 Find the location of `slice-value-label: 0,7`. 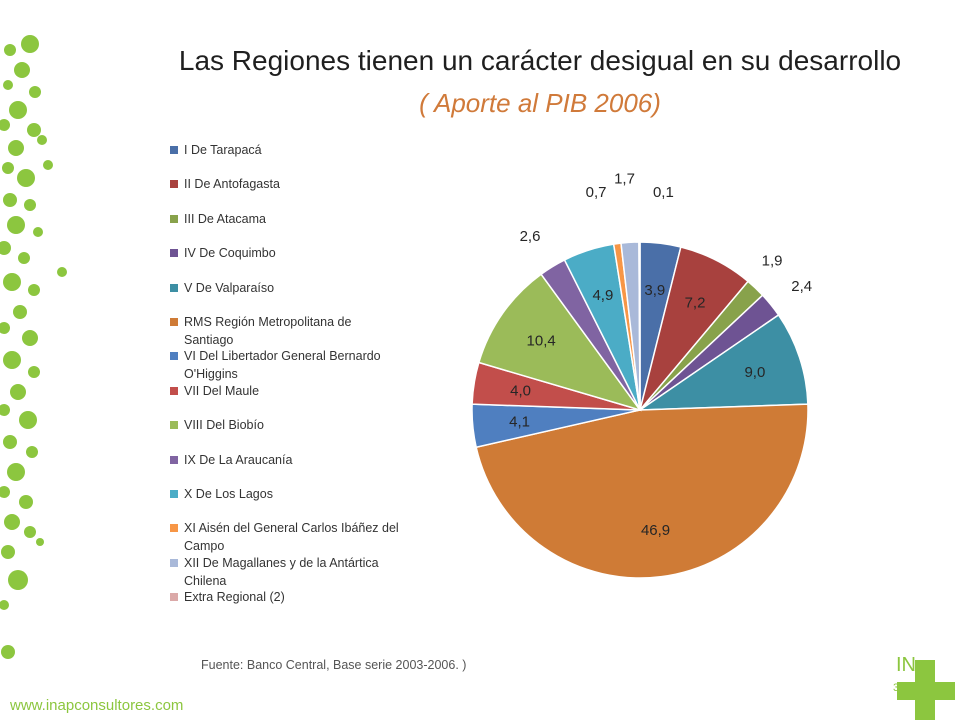

slice-value-label: 0,7 is located at coordinates (596, 192).